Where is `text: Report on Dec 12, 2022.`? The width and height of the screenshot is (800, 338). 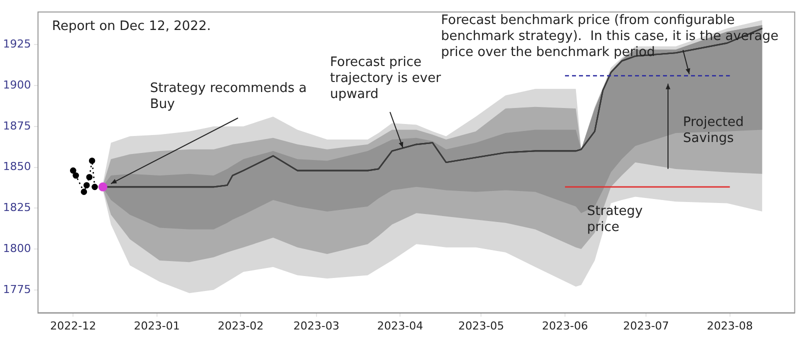 text: Report on Dec 12, 2022. is located at coordinates (131, 26).